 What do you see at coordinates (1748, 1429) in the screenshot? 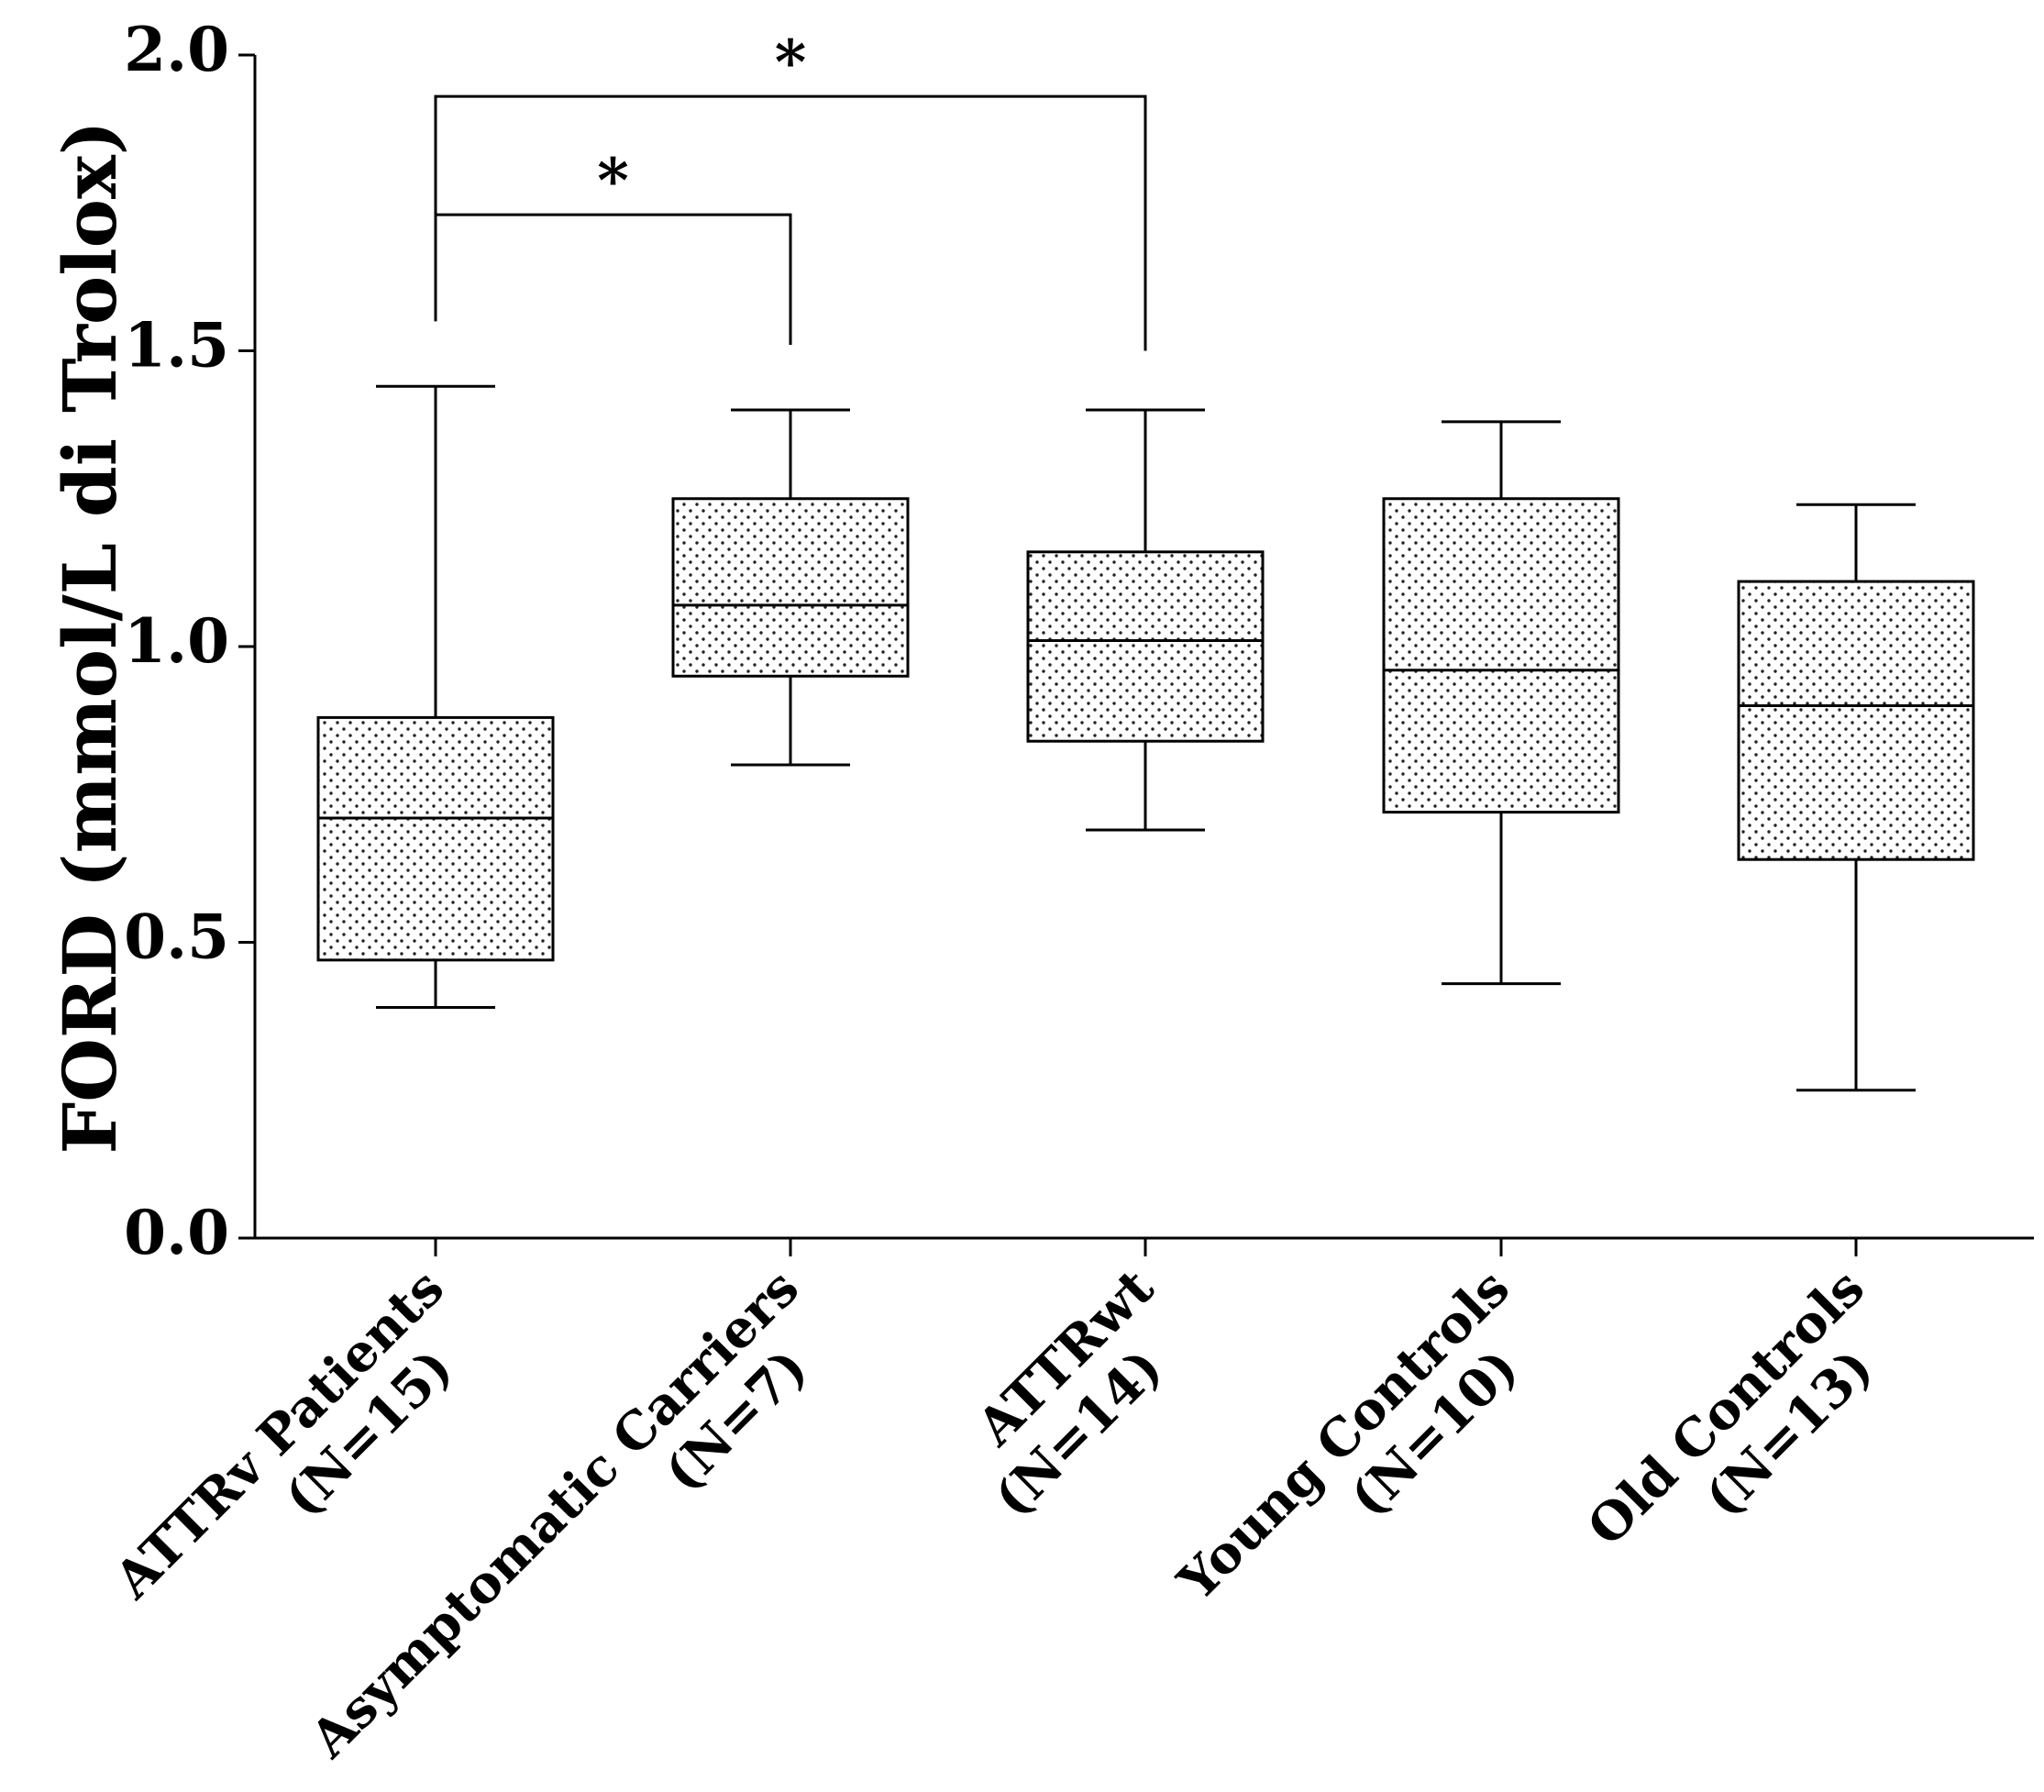
I see `category-label: Old Controls(N=13)` at bounding box center [1748, 1429].